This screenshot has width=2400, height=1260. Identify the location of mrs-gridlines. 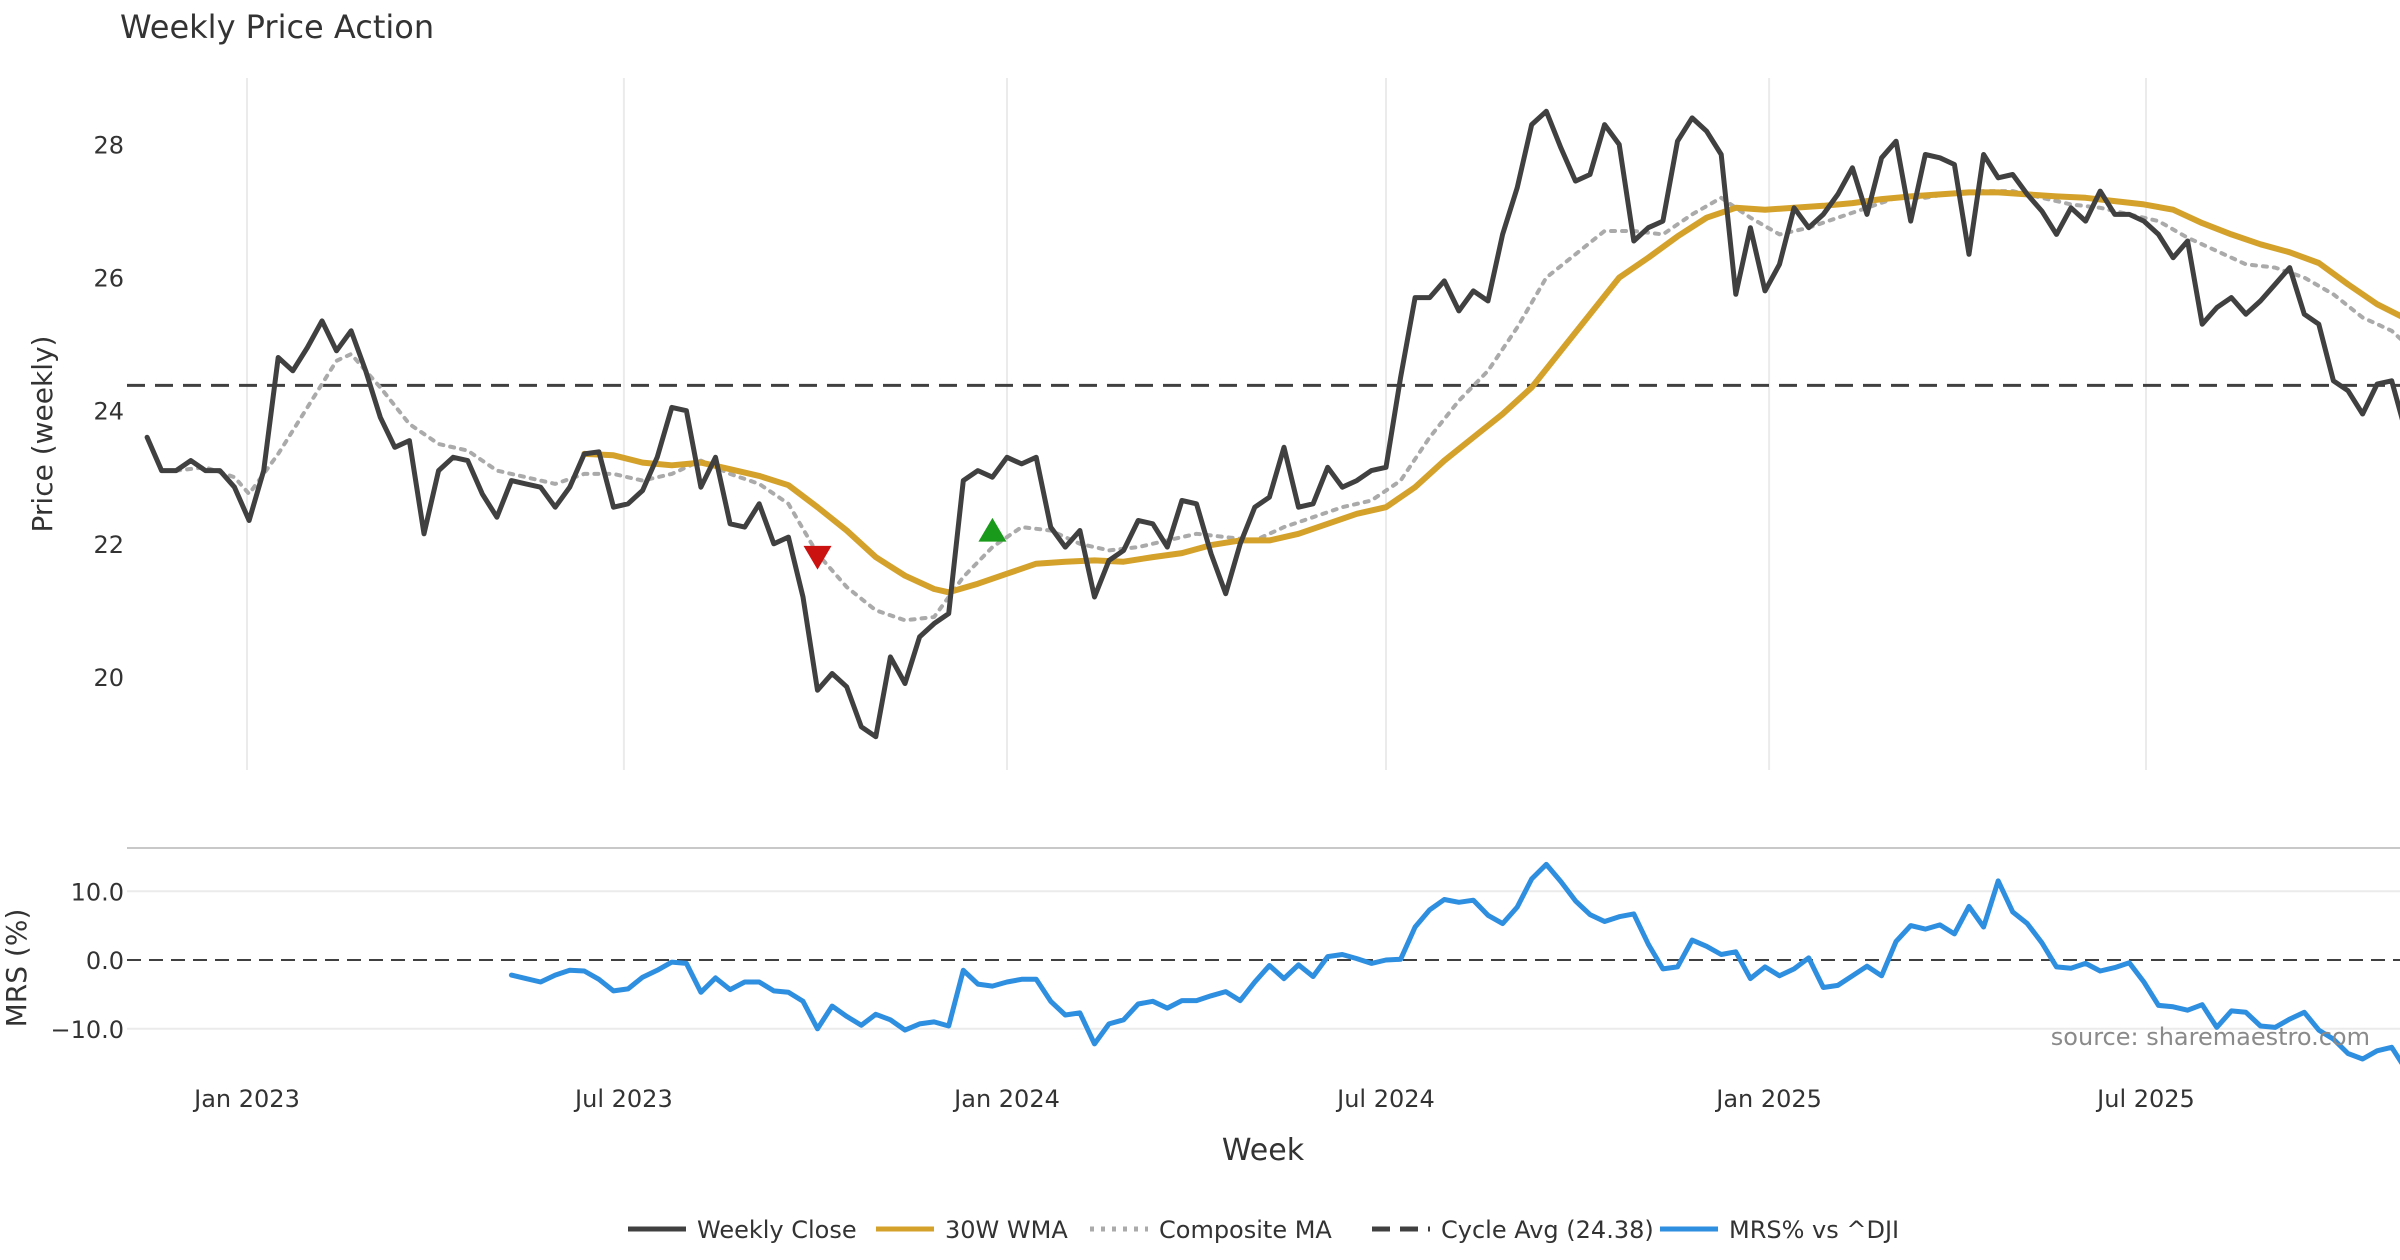
(1263, 960).